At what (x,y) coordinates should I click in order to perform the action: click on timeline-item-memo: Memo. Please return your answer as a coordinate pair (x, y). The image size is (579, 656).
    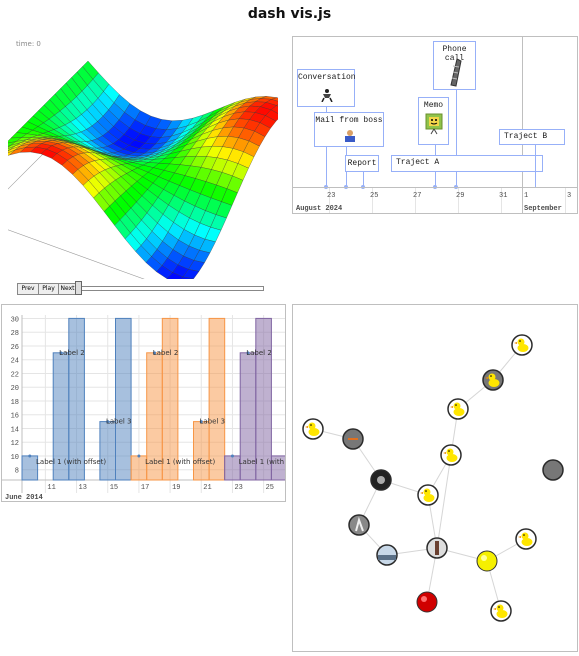
    Looking at the image, I should click on (433, 121).